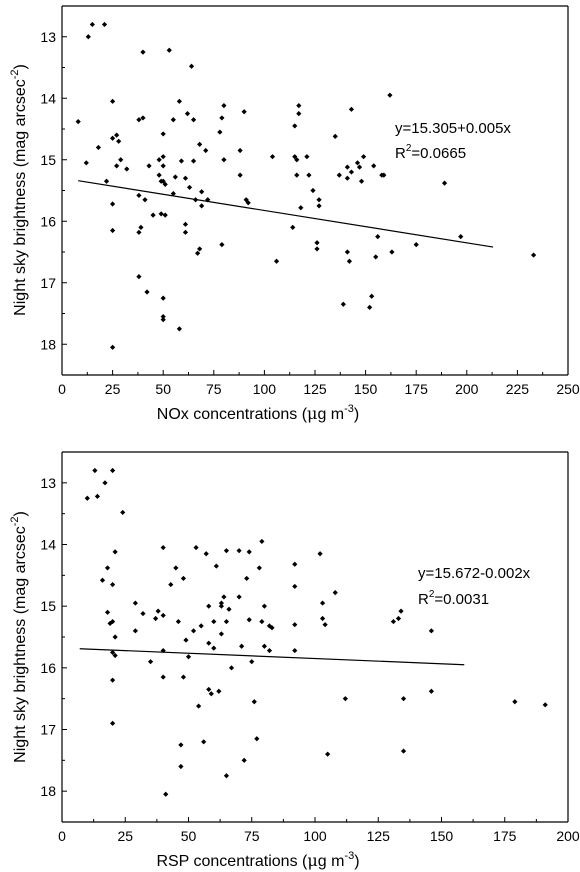  What do you see at coordinates (568, 389) in the screenshot?
I see `x-tick-label: 250` at bounding box center [568, 389].